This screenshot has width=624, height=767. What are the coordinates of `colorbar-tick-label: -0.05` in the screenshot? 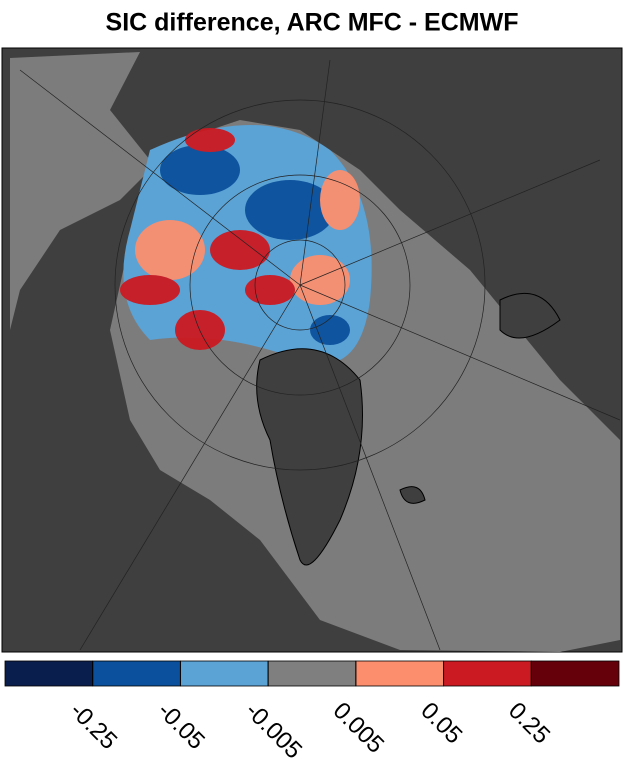 It's located at (181, 726).